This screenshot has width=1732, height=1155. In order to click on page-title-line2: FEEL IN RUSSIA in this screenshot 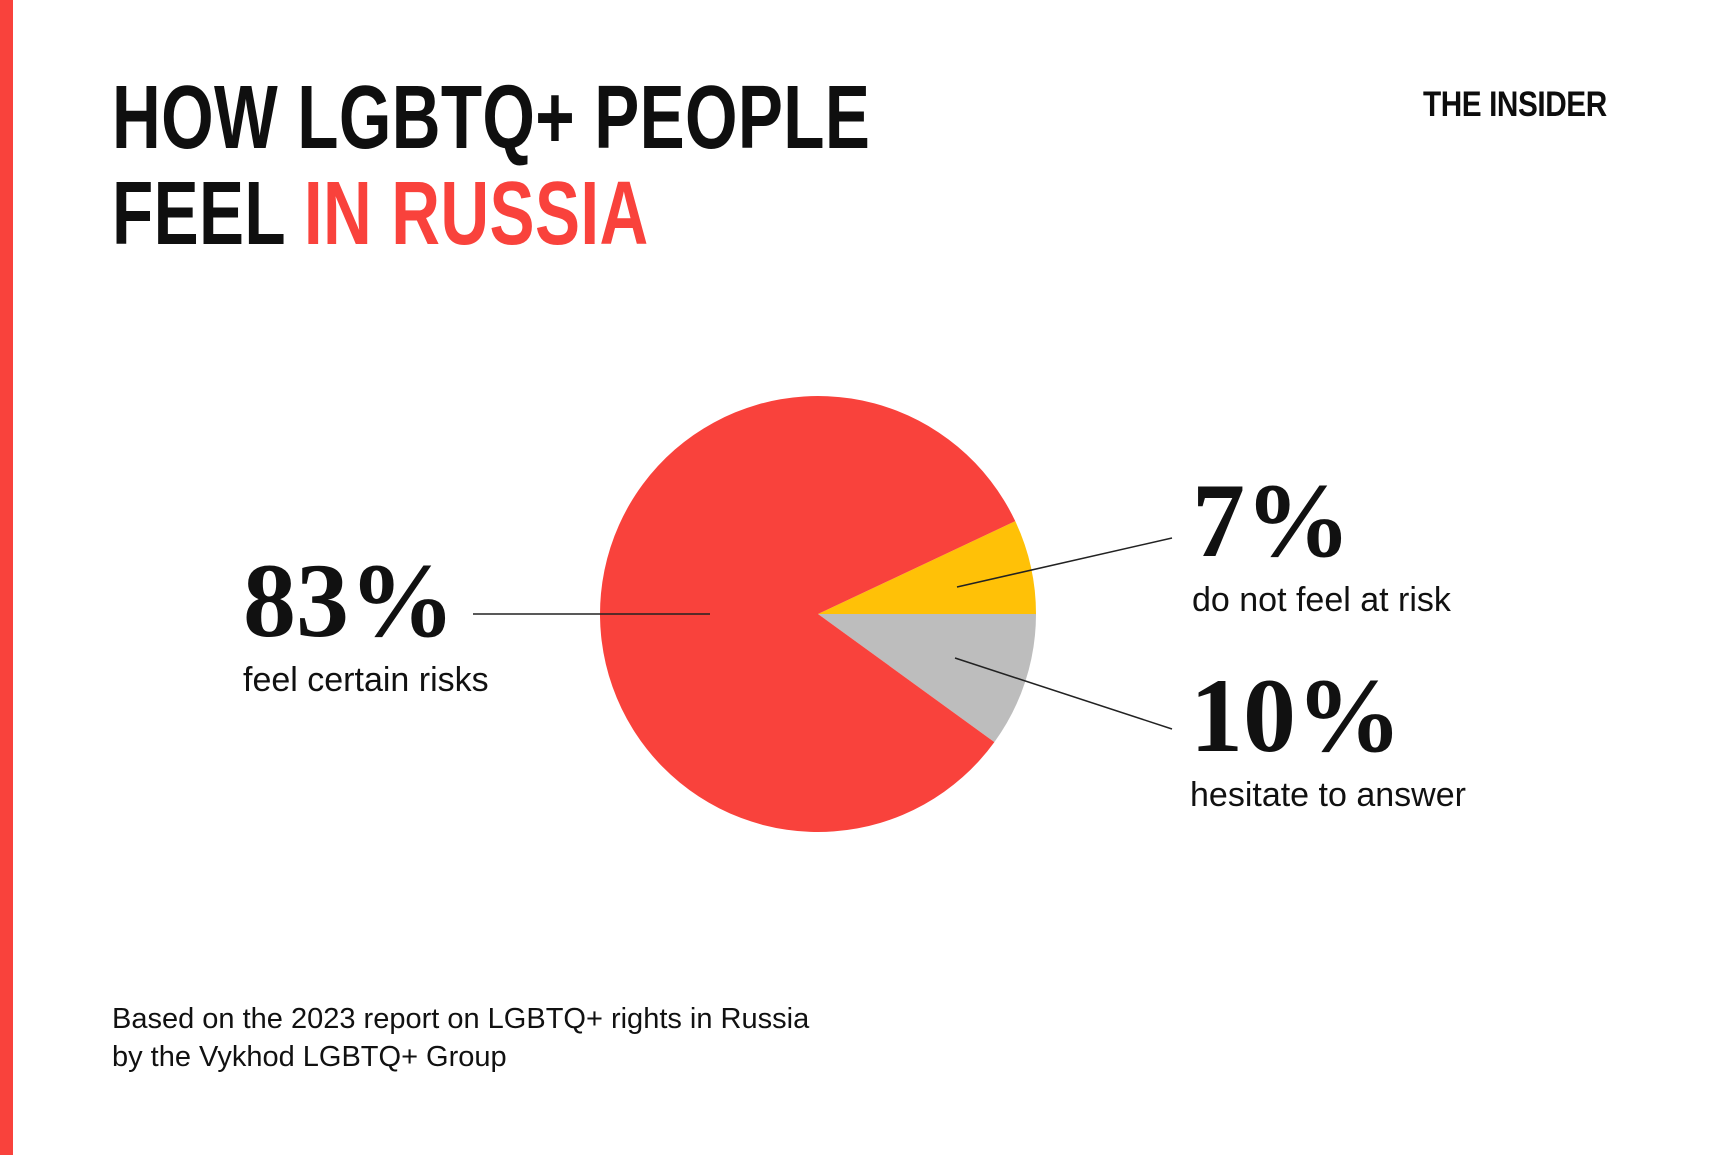, I will do `click(491, 214)`.